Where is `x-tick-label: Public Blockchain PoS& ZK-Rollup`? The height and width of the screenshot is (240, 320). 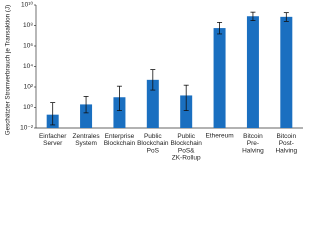 x-tick-label: Public Blockchain PoS& ZK-Rollup is located at coordinates (186, 147).